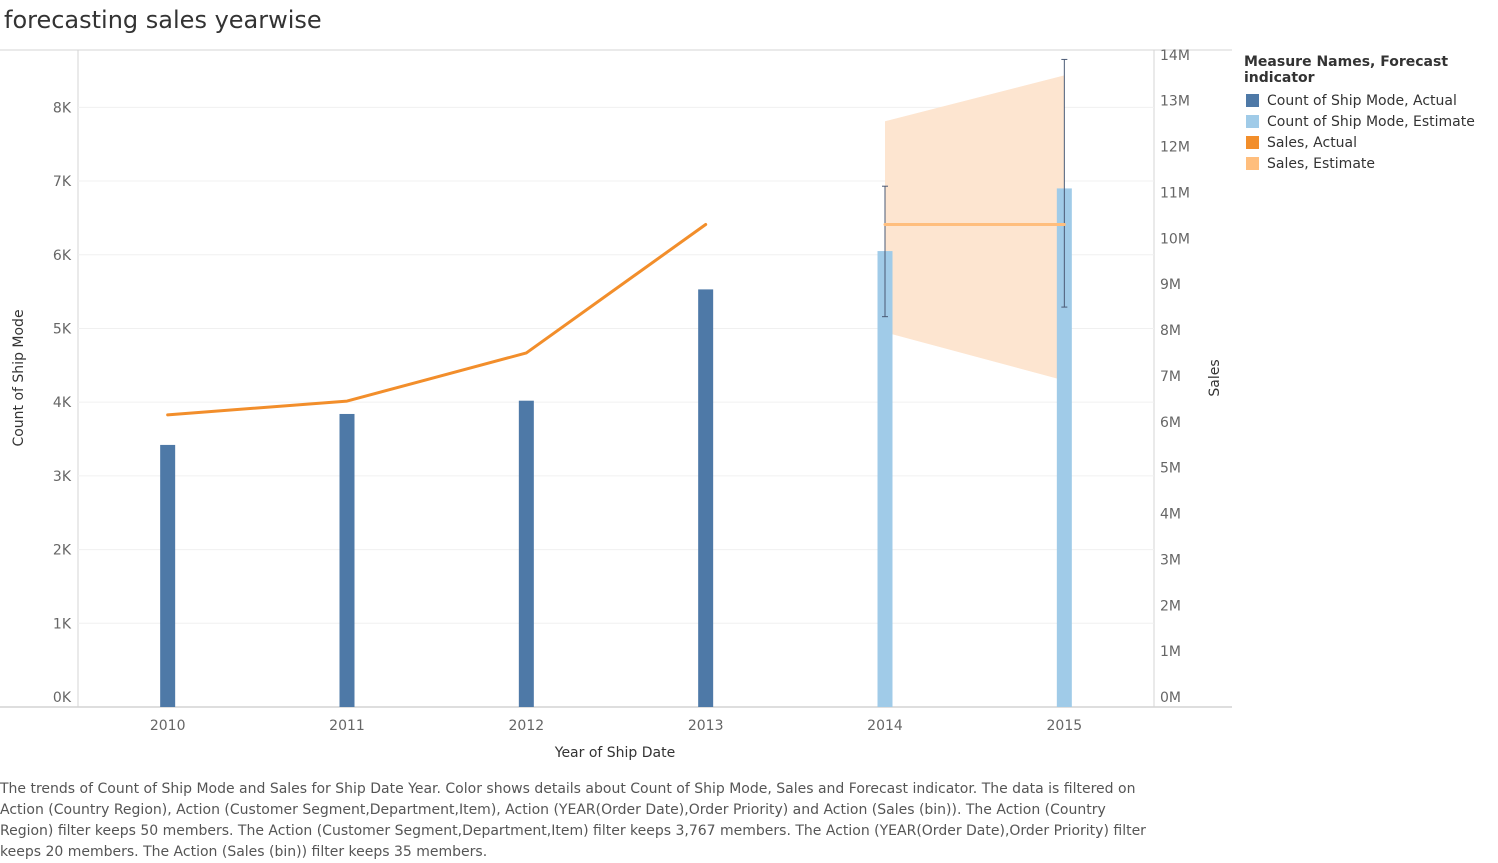  I want to click on y2-tick-label: 3M, so click(1170, 560).